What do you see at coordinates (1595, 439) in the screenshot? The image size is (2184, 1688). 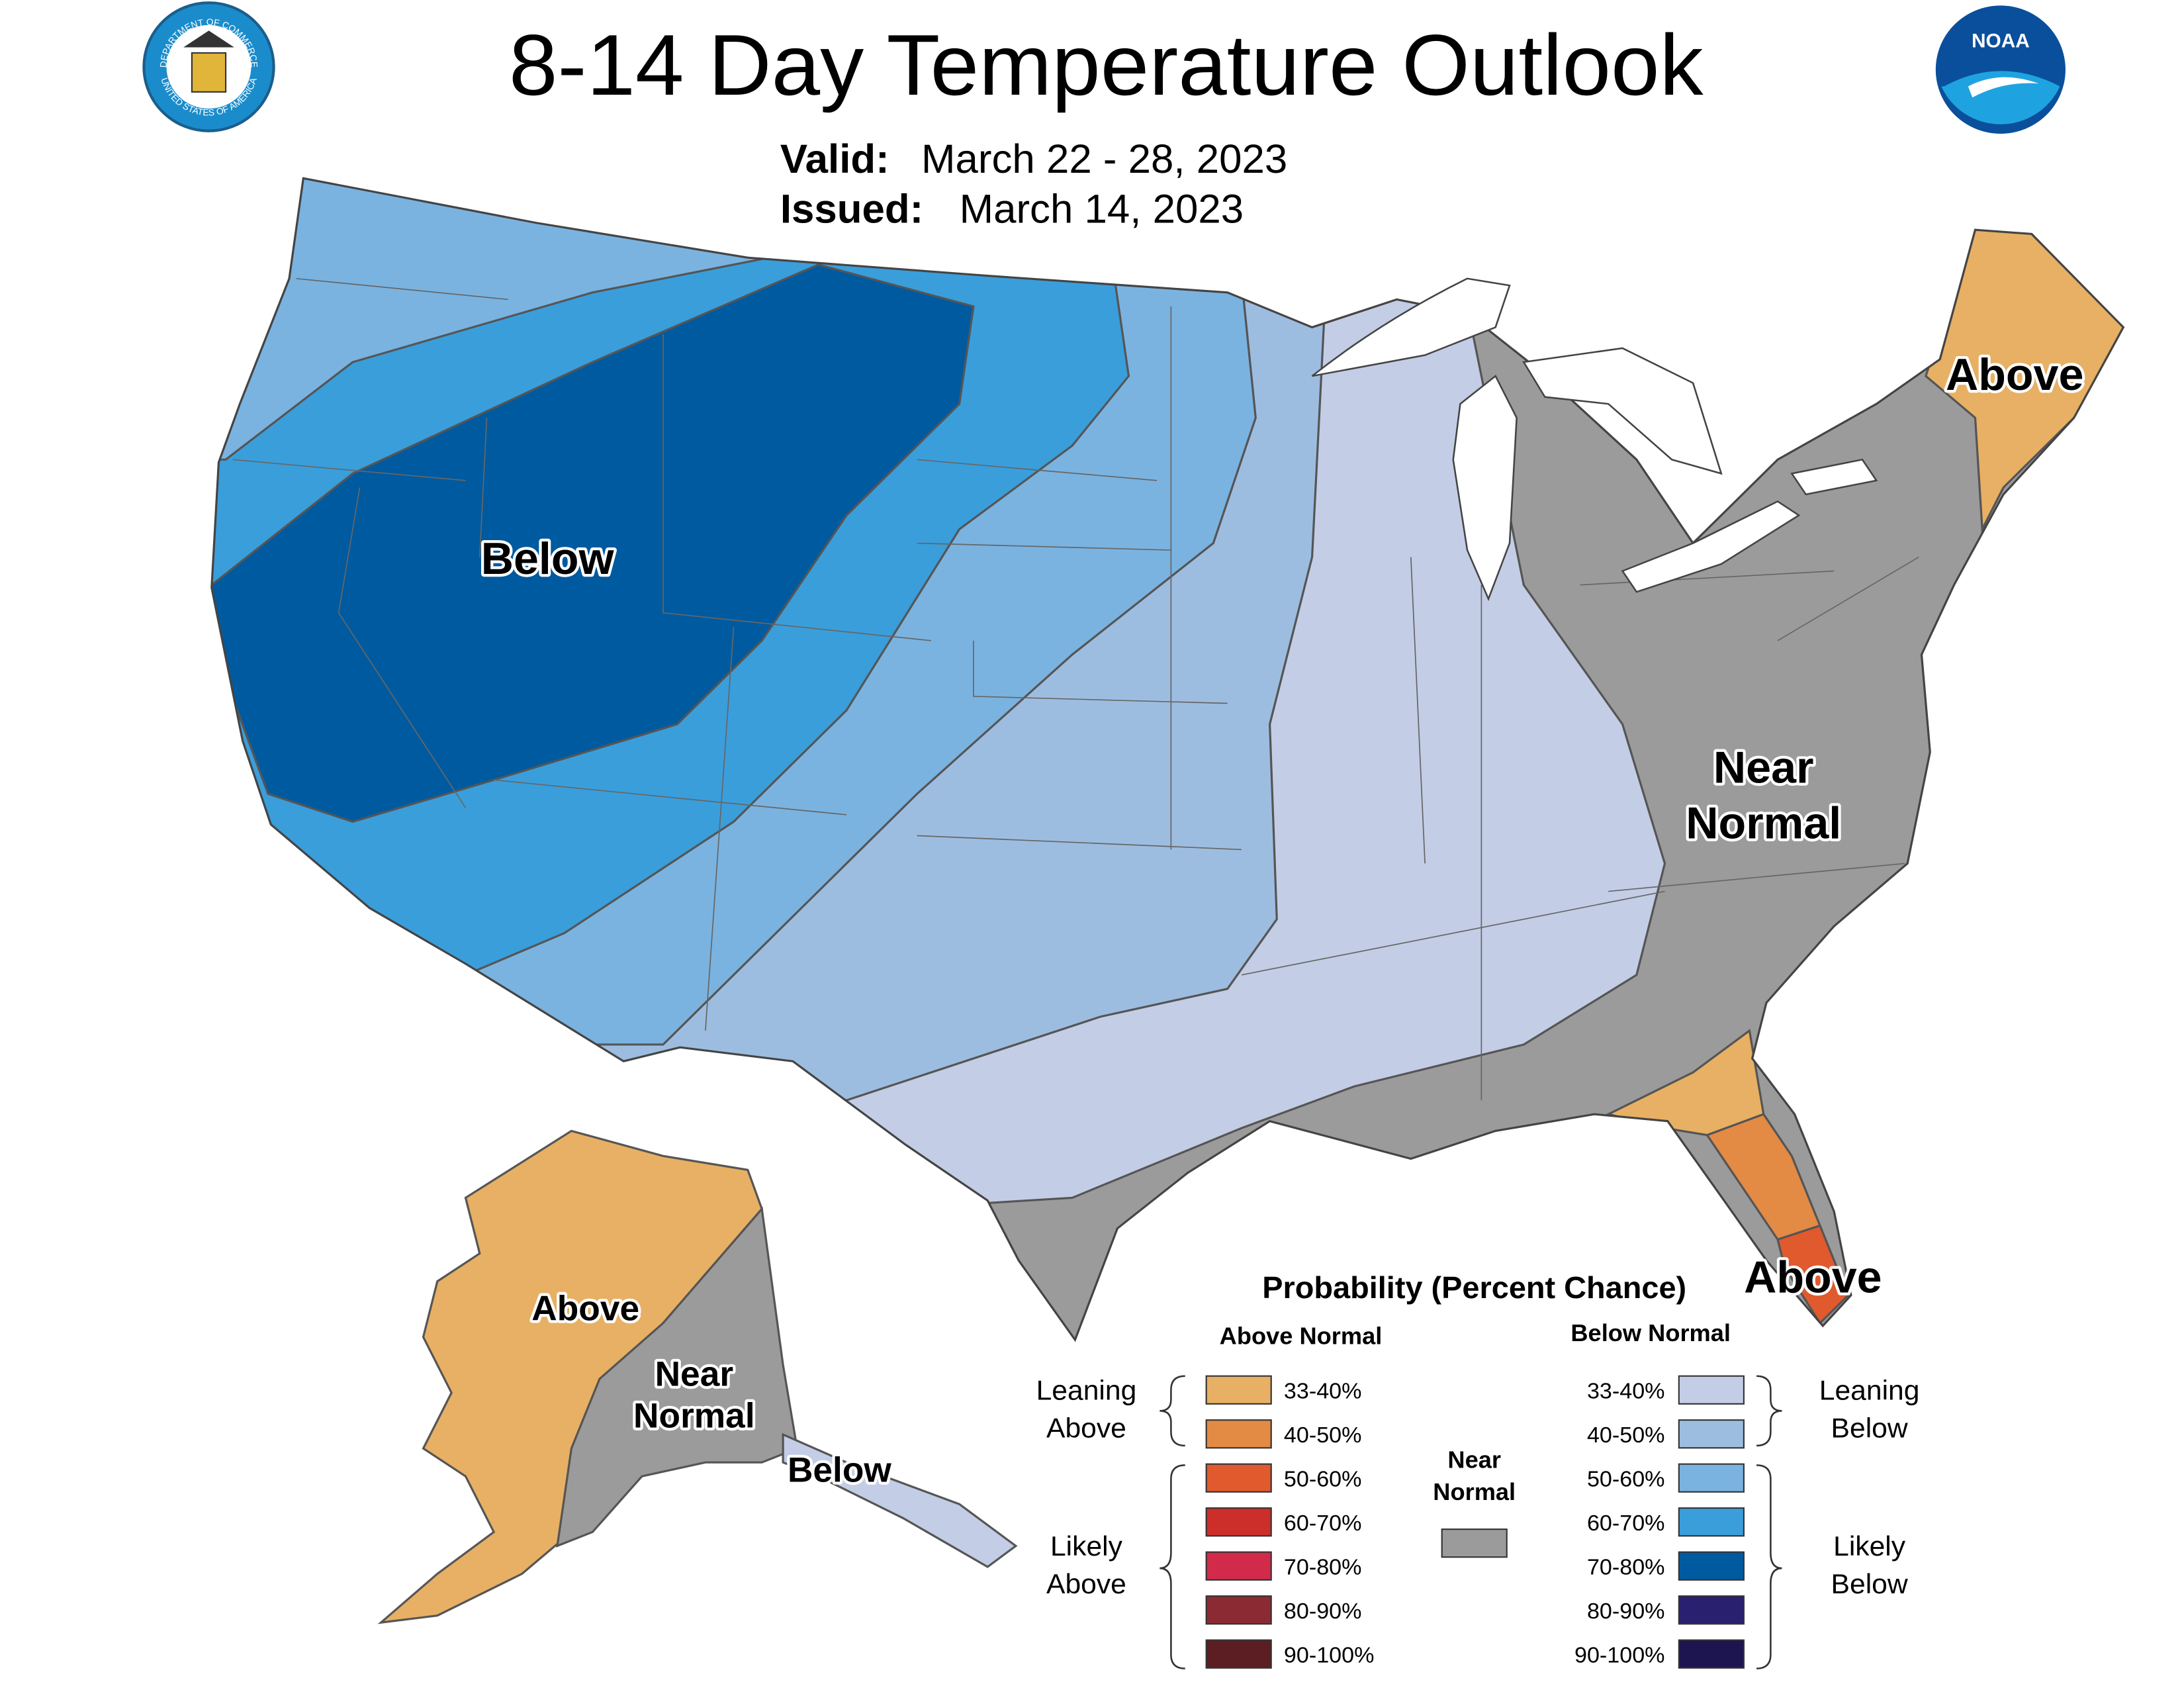 I see `great-lakes` at bounding box center [1595, 439].